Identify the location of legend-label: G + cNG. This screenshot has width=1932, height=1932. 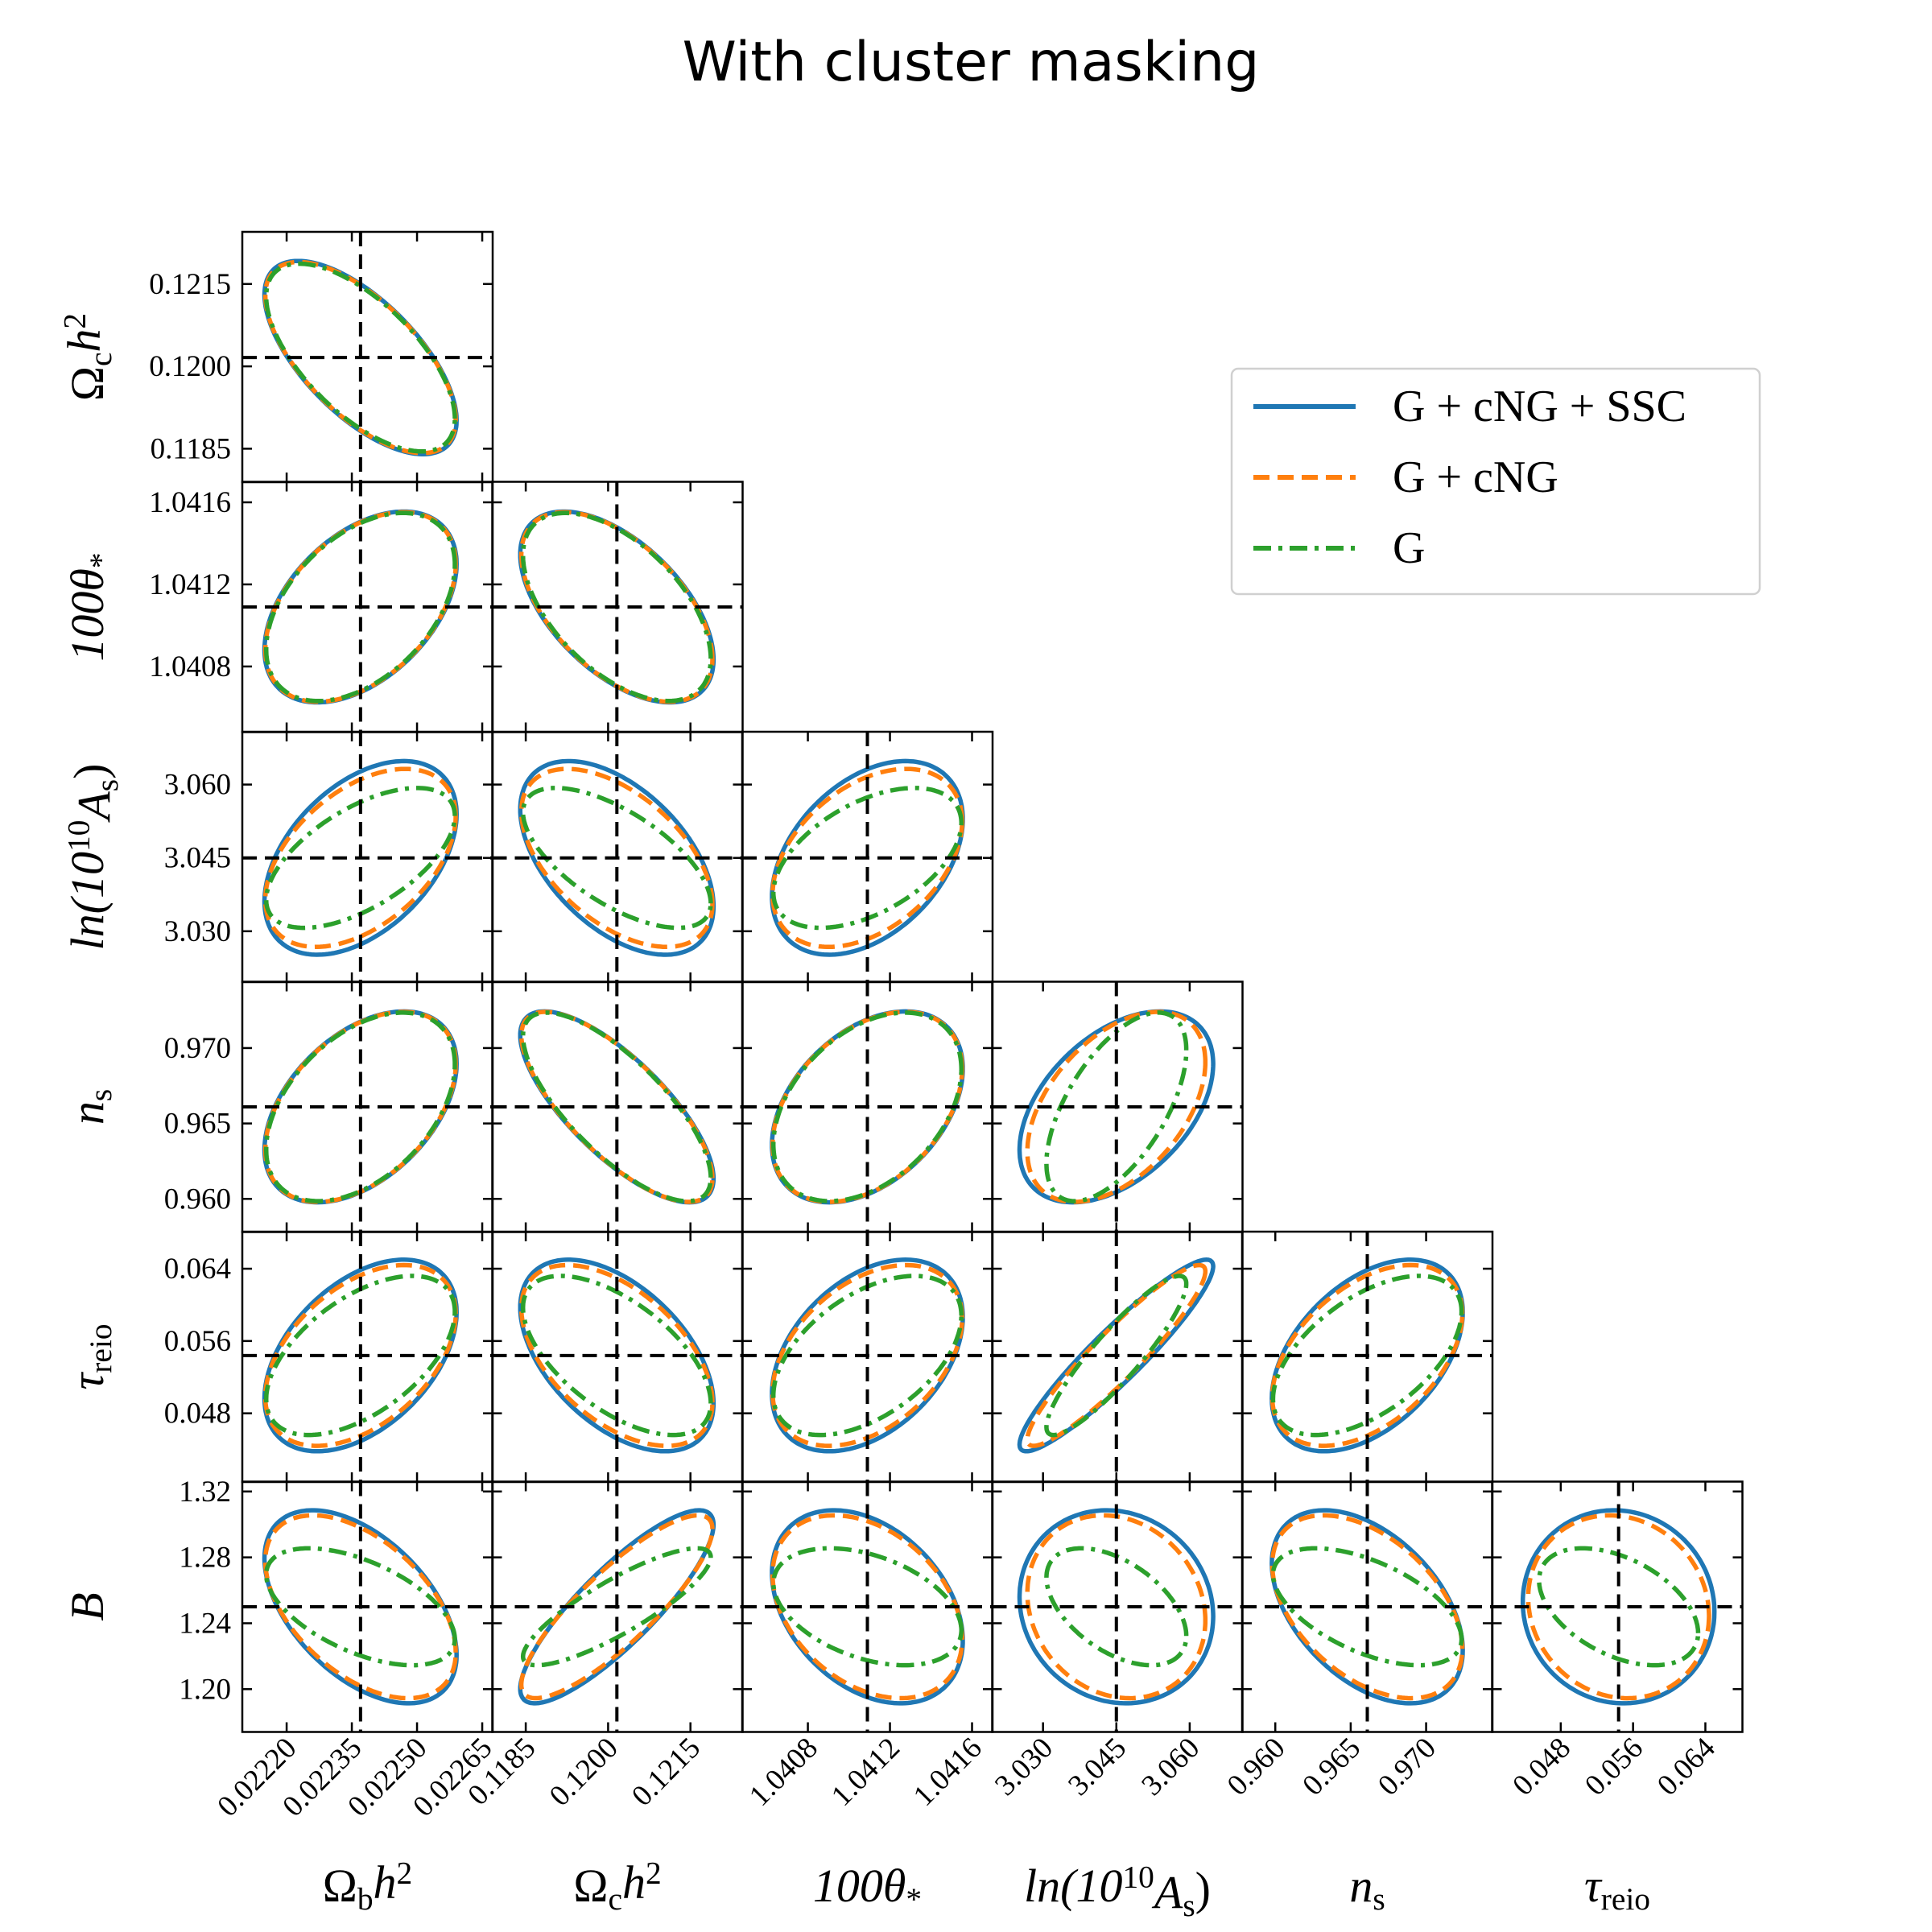
(1475, 477).